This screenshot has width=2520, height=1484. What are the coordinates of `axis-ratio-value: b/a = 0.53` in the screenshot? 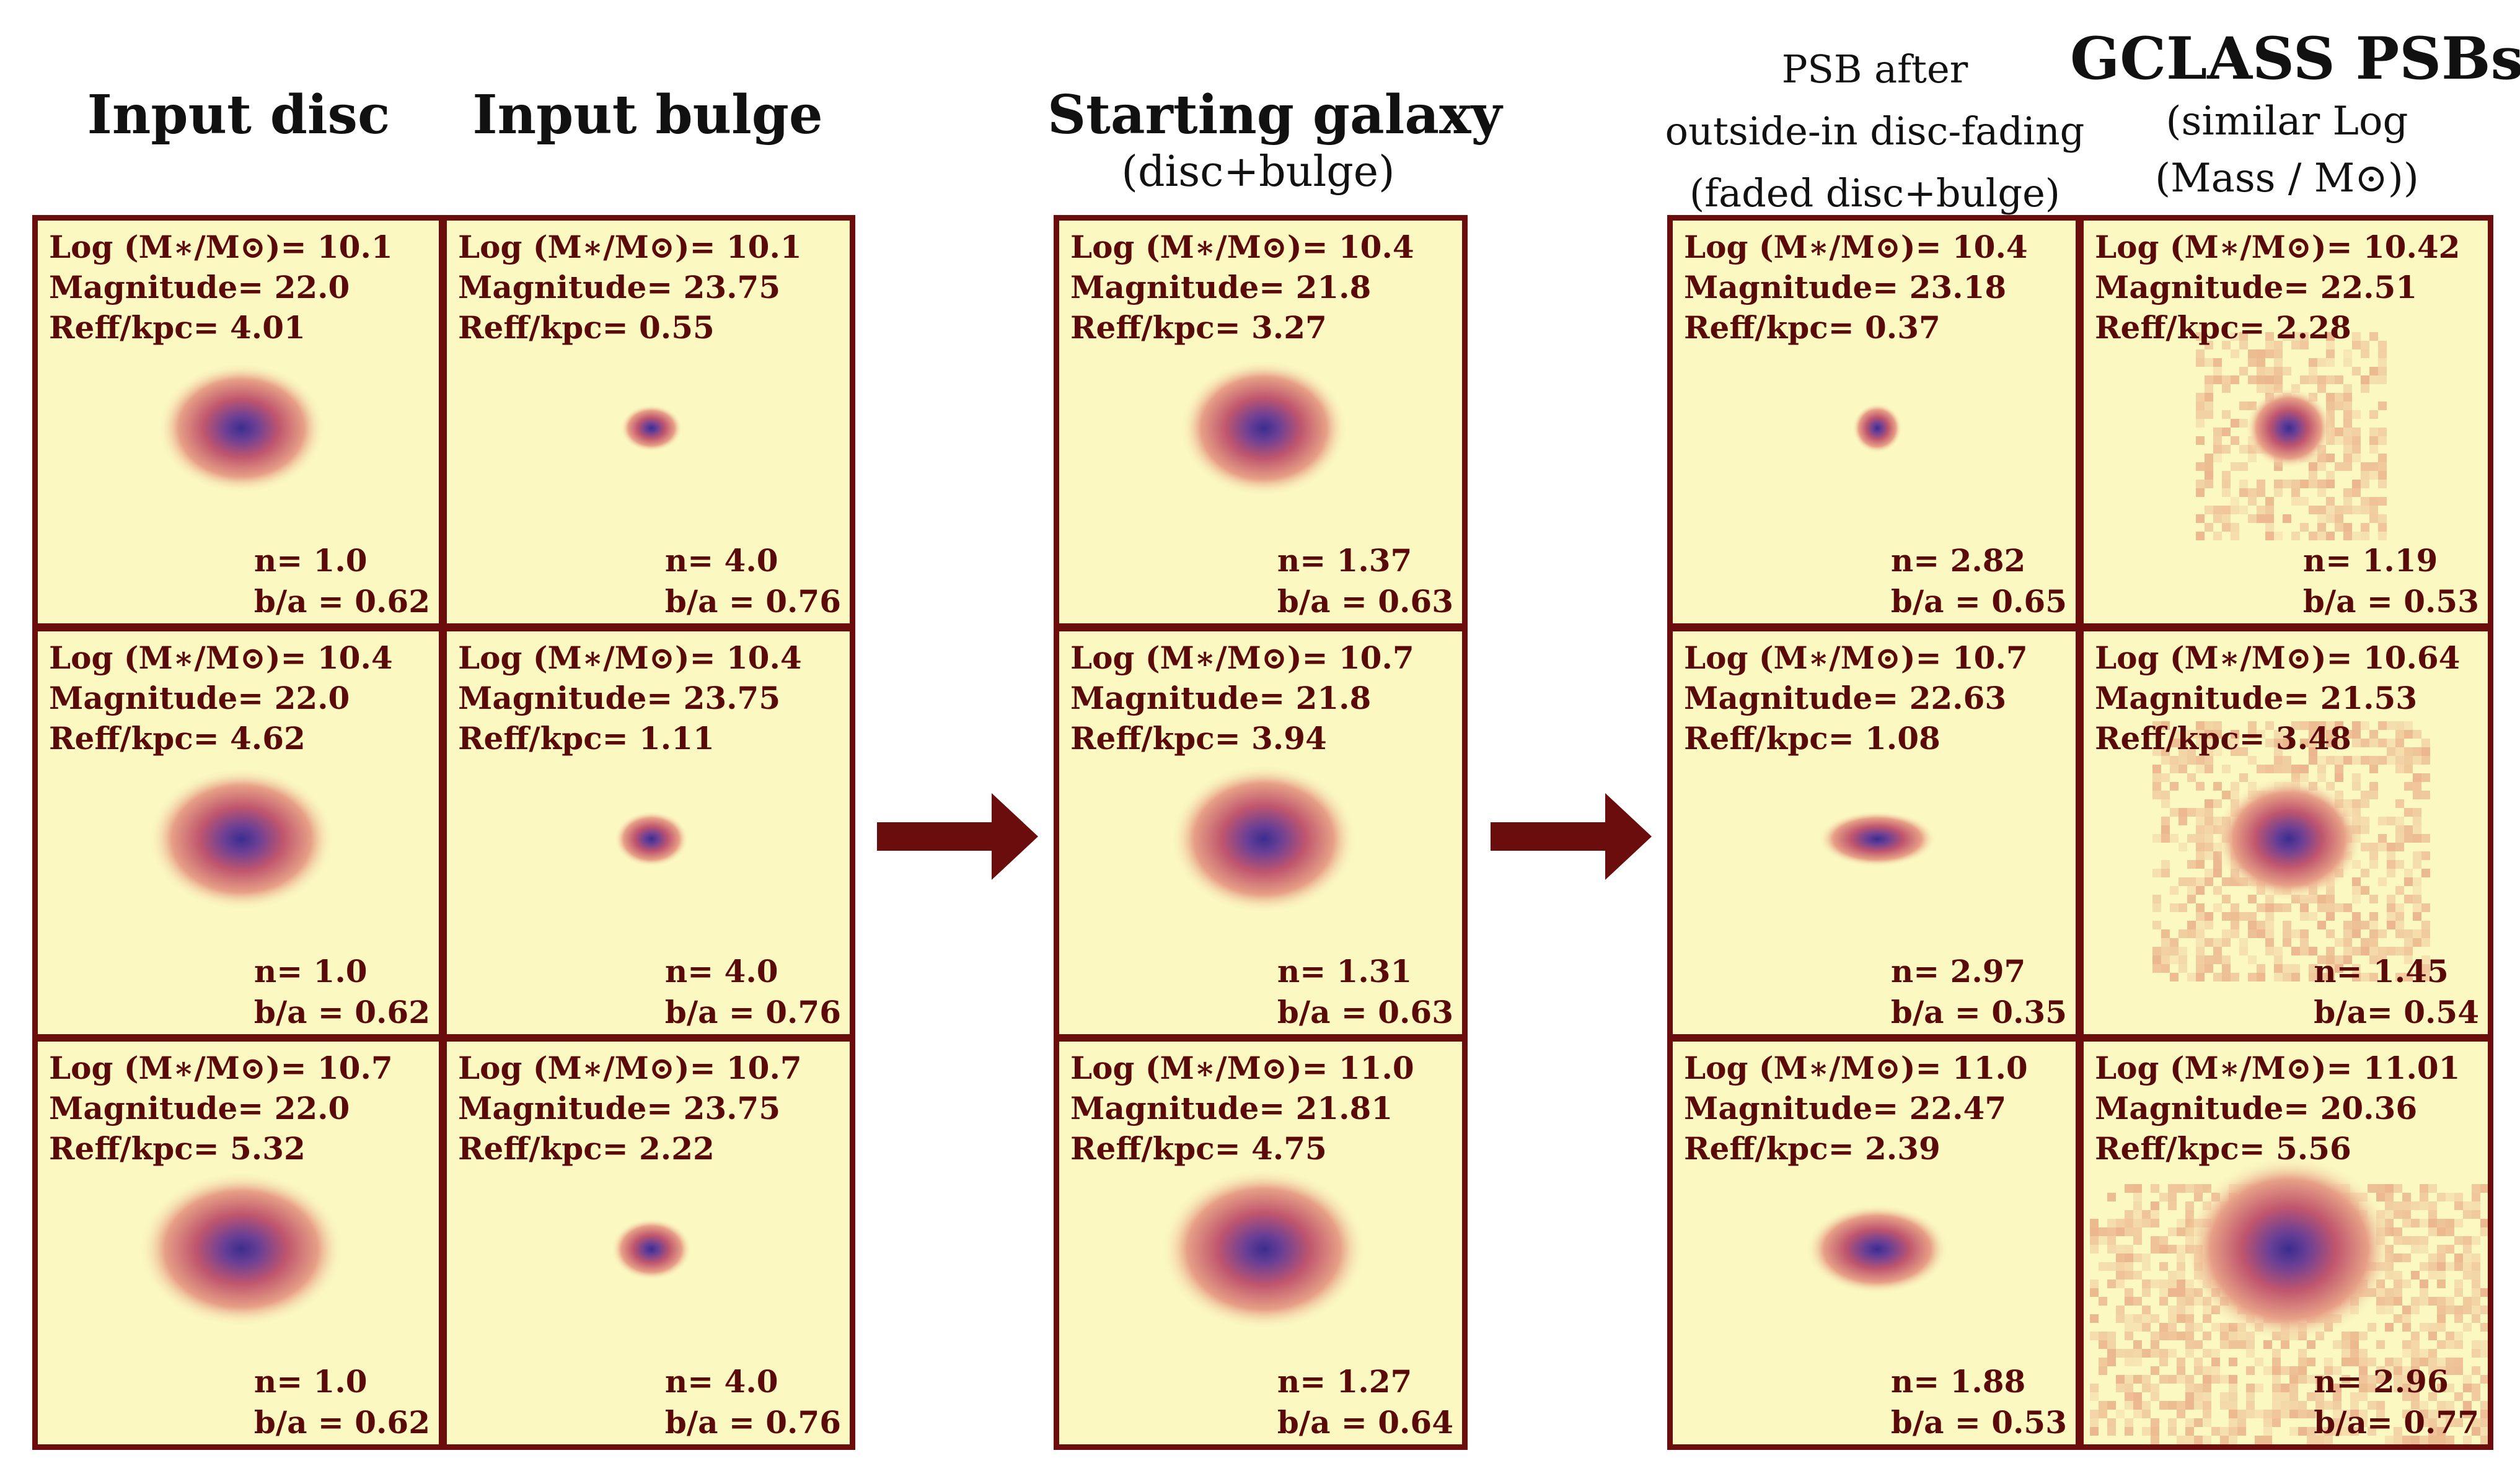 It's located at (1978, 1423).